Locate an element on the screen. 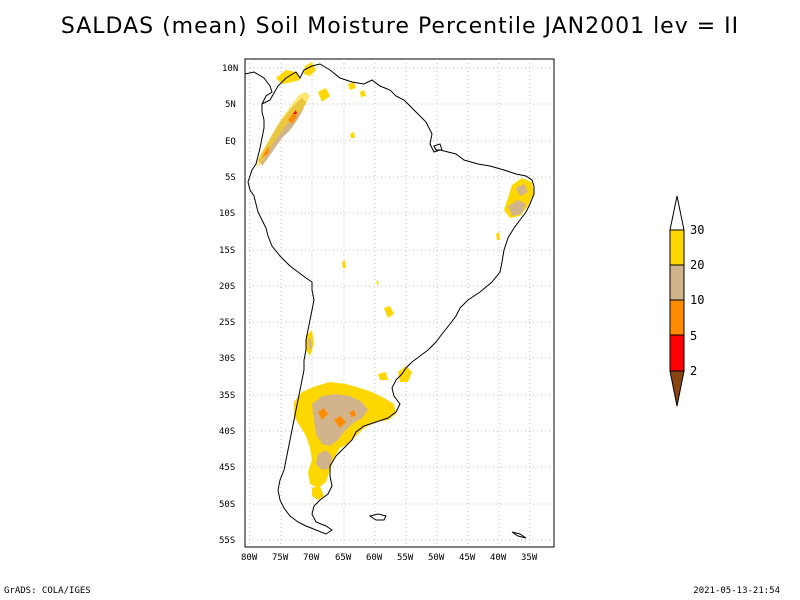 Image resolution: width=800 pixels, height=600 pixels. lon-tick-label: 75W is located at coordinates (280, 558).